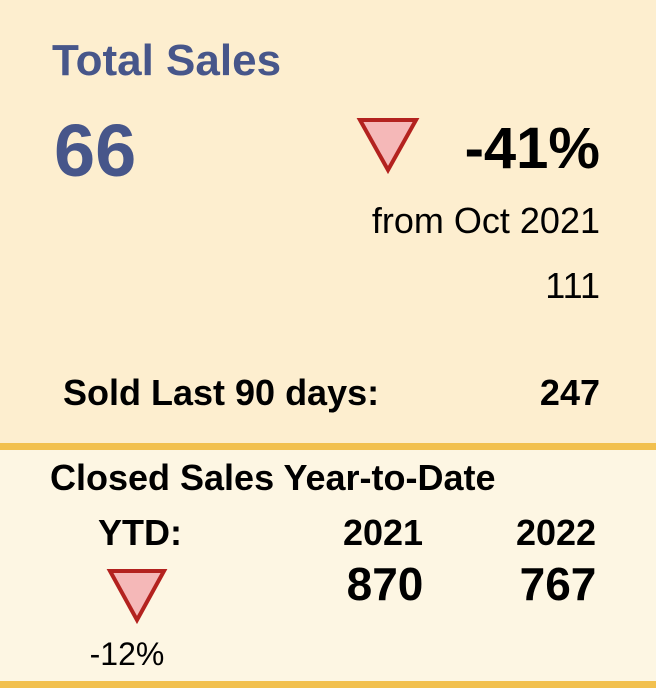 This screenshot has height=690, width=656. What do you see at coordinates (385, 584) in the screenshot?
I see `ytd-value: 870` at bounding box center [385, 584].